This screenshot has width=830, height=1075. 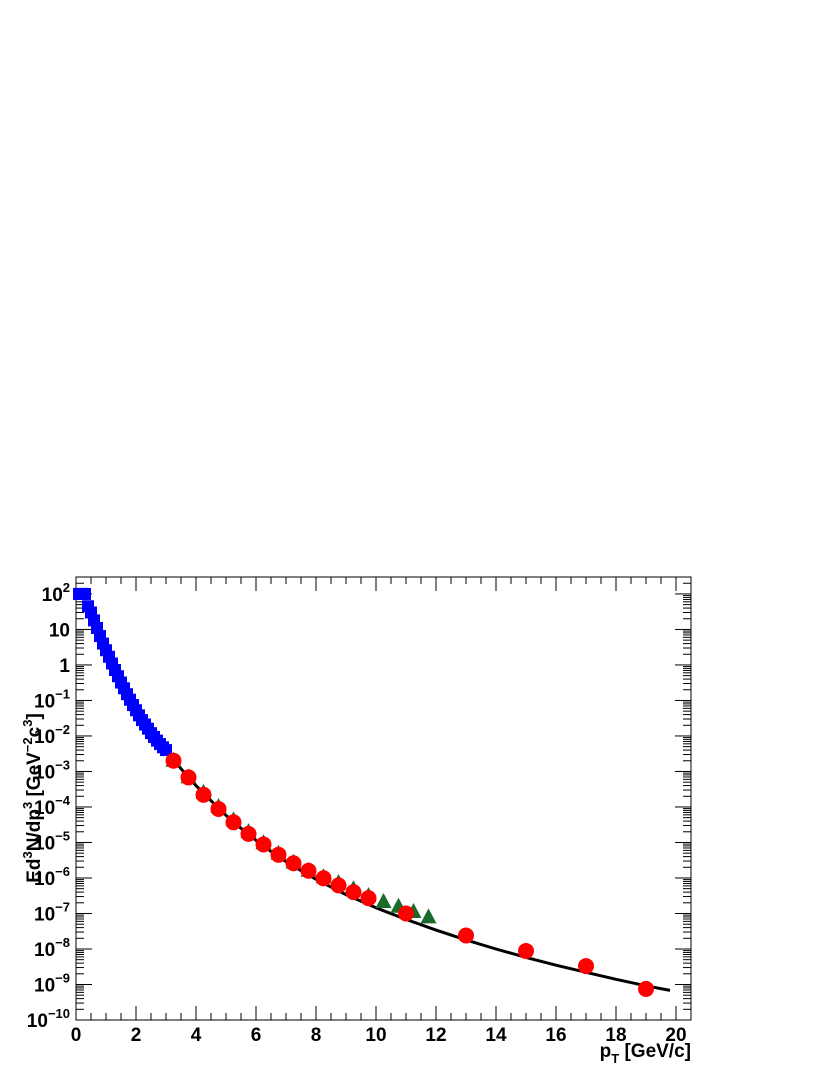 What do you see at coordinates (196, 1035) in the screenshot?
I see `x-tick-label: 4` at bounding box center [196, 1035].